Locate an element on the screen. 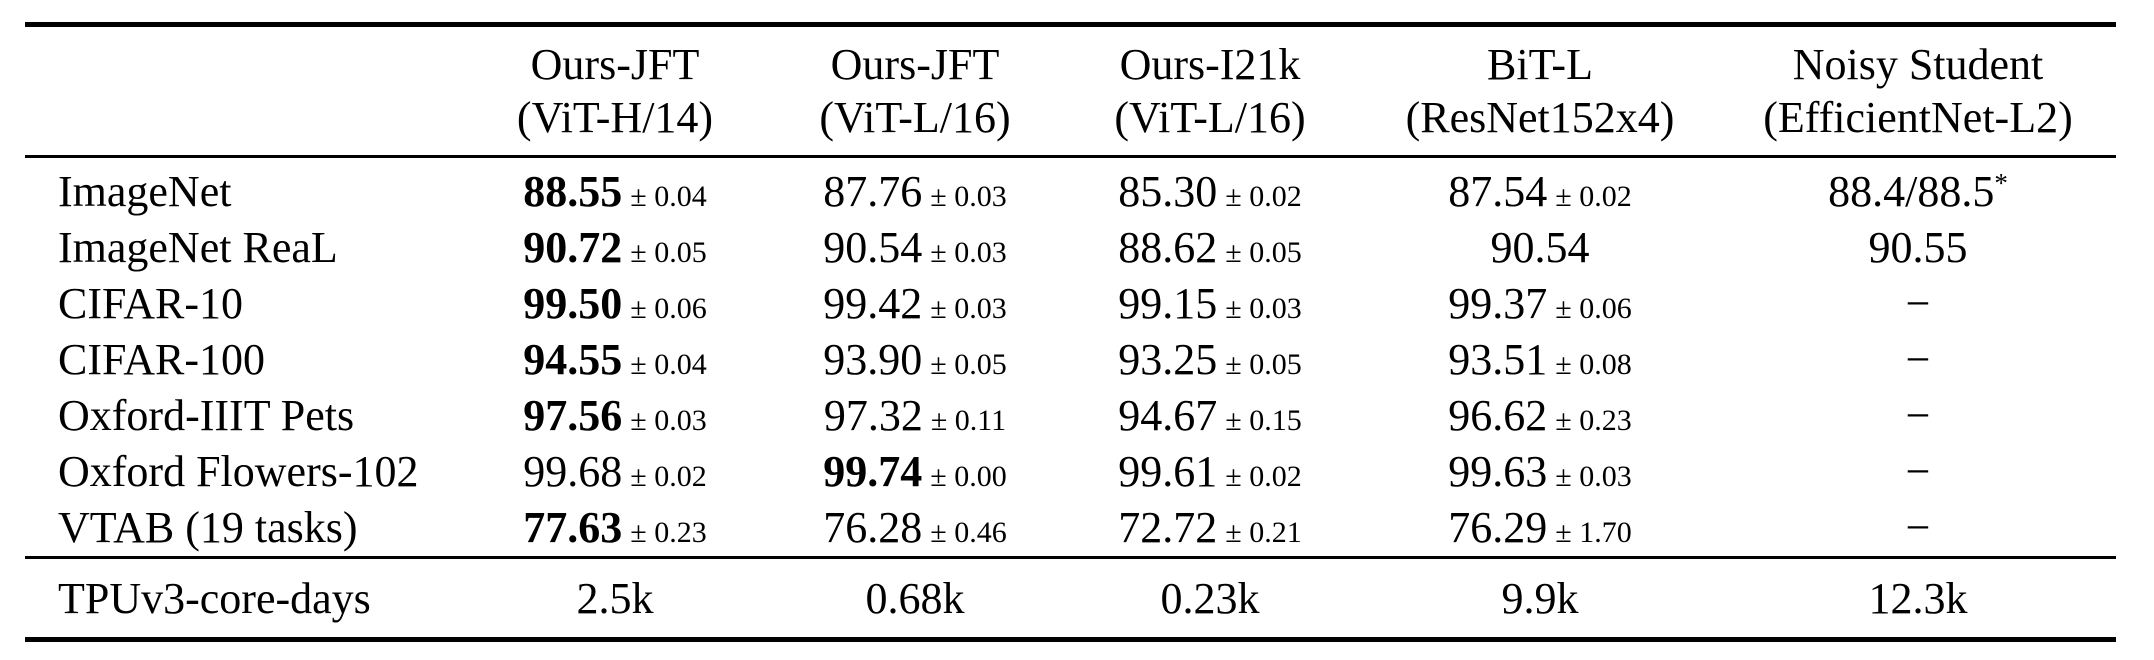 This screenshot has width=2154, height=660. metric-cell: 93.90 ± 0.05 is located at coordinates (915, 360).